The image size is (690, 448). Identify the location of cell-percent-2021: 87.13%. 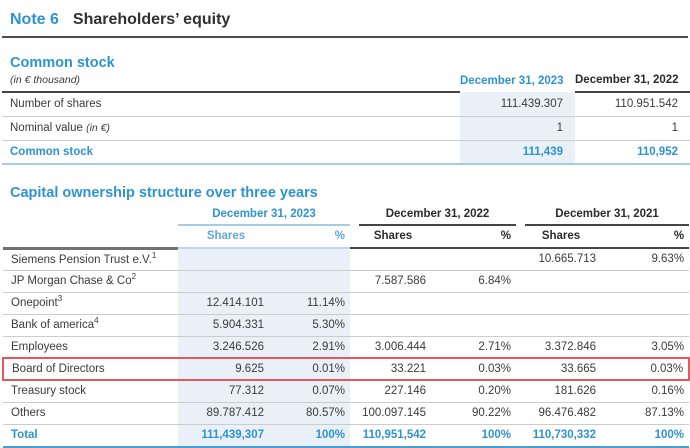
(648, 413).